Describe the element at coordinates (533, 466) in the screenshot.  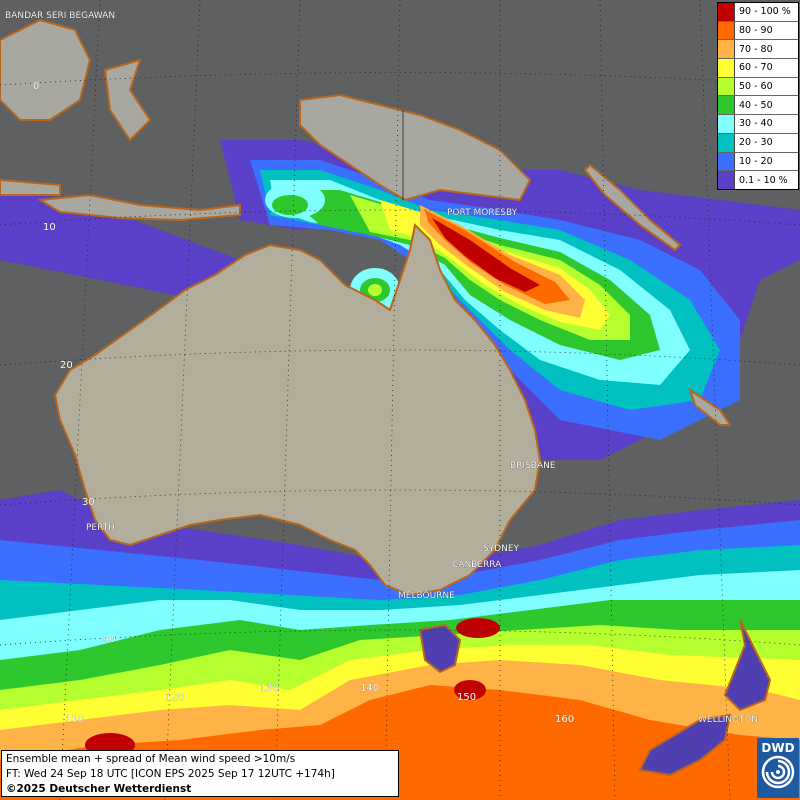
I see `city-brisbane: BRISBANE` at that location.